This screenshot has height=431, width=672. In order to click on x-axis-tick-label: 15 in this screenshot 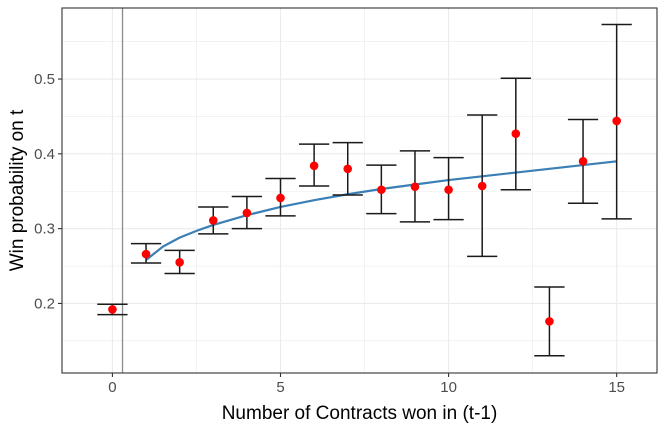, I will do `click(616, 387)`.